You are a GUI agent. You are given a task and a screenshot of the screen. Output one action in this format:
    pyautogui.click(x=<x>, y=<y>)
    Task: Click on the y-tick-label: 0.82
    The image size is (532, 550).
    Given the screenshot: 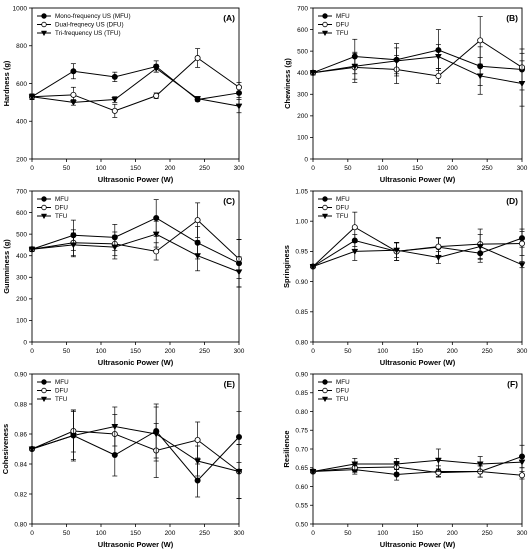 What is the action you would take?
    pyautogui.click(x=20, y=494)
    